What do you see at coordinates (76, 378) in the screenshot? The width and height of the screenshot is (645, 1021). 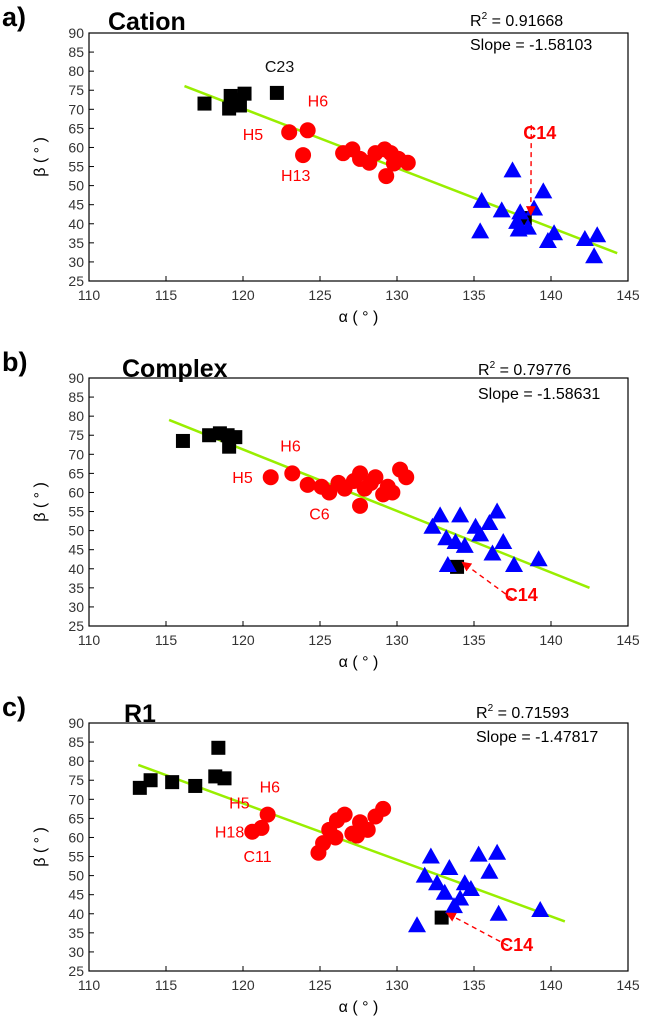 I see `panel-b-ytick-label: 90` at bounding box center [76, 378].